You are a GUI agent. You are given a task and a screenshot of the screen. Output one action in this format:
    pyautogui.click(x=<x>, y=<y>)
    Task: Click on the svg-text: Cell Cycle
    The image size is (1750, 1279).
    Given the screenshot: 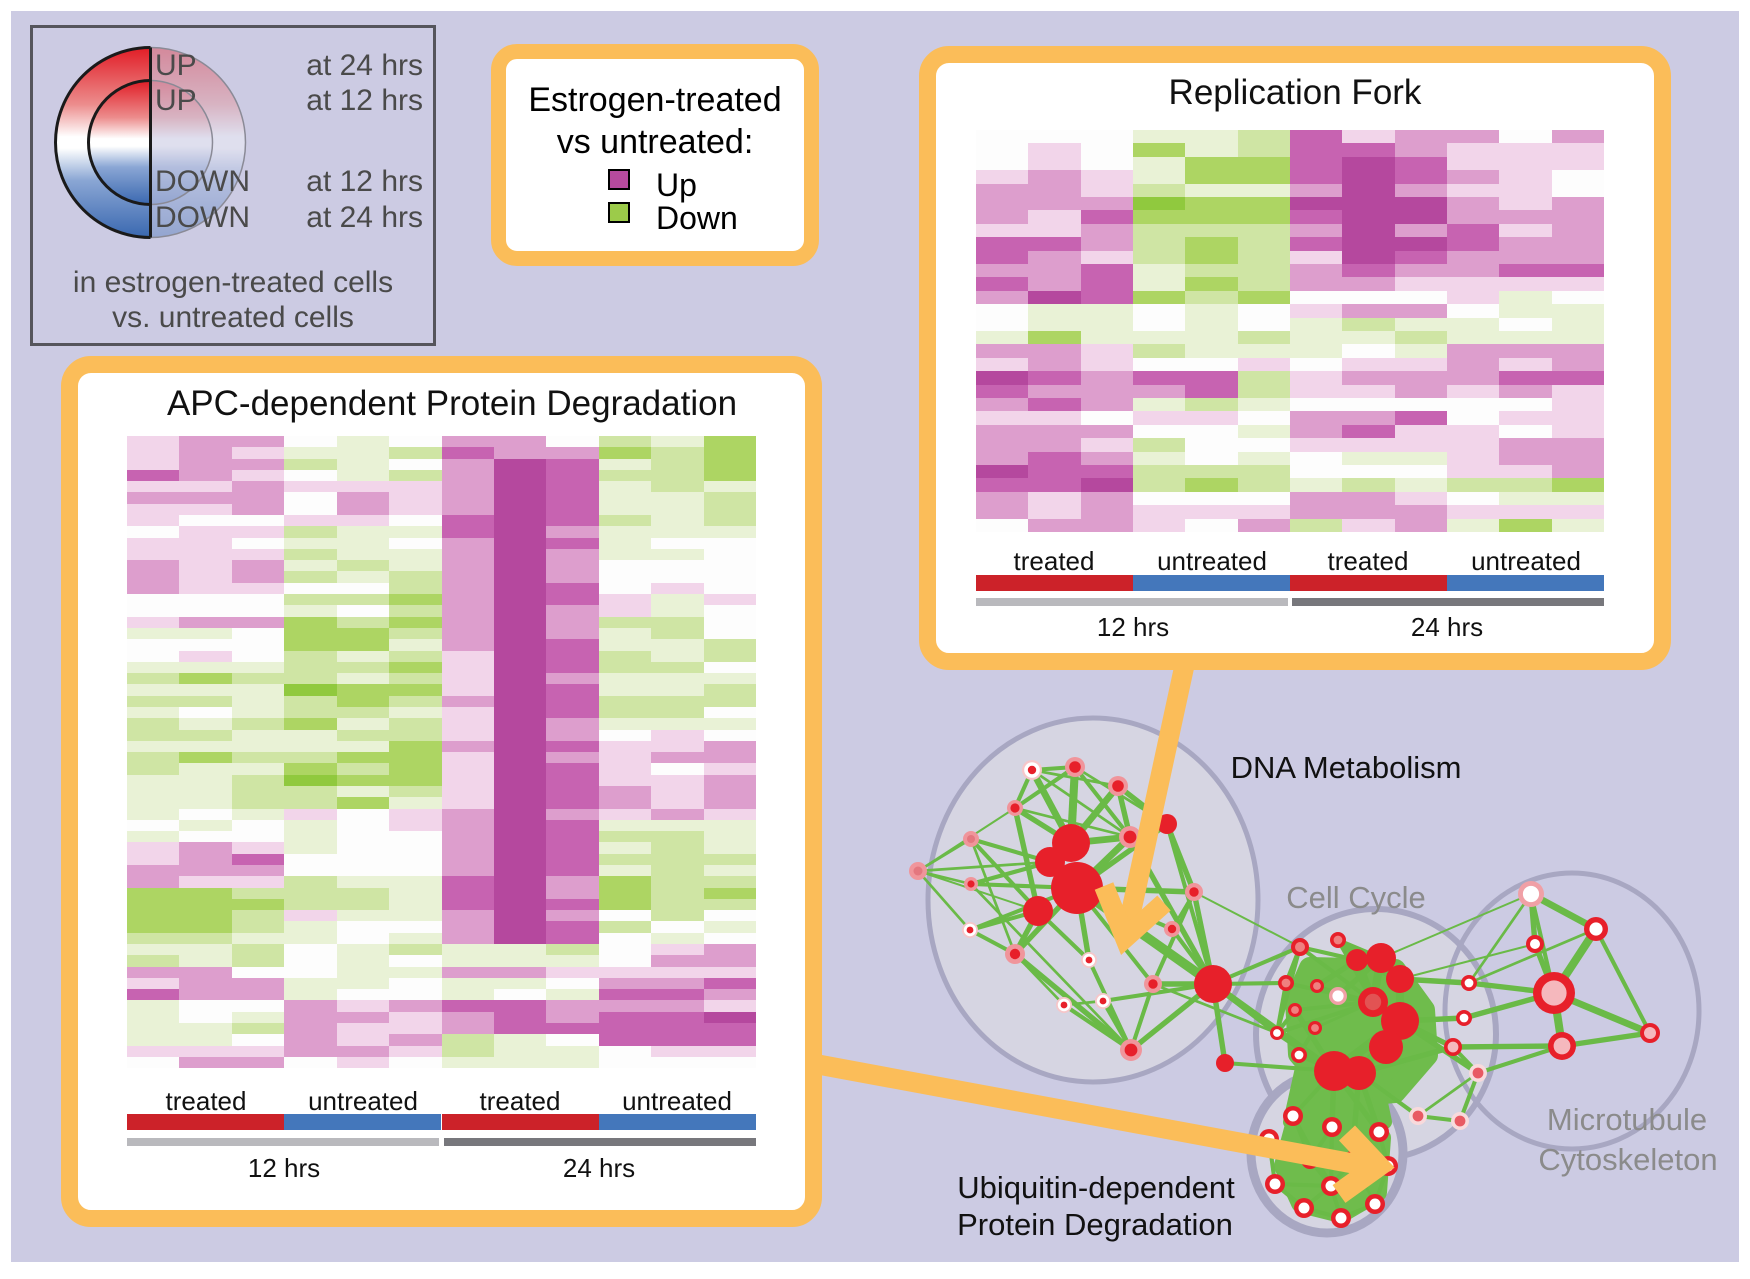 What is the action you would take?
    pyautogui.click(x=1356, y=897)
    